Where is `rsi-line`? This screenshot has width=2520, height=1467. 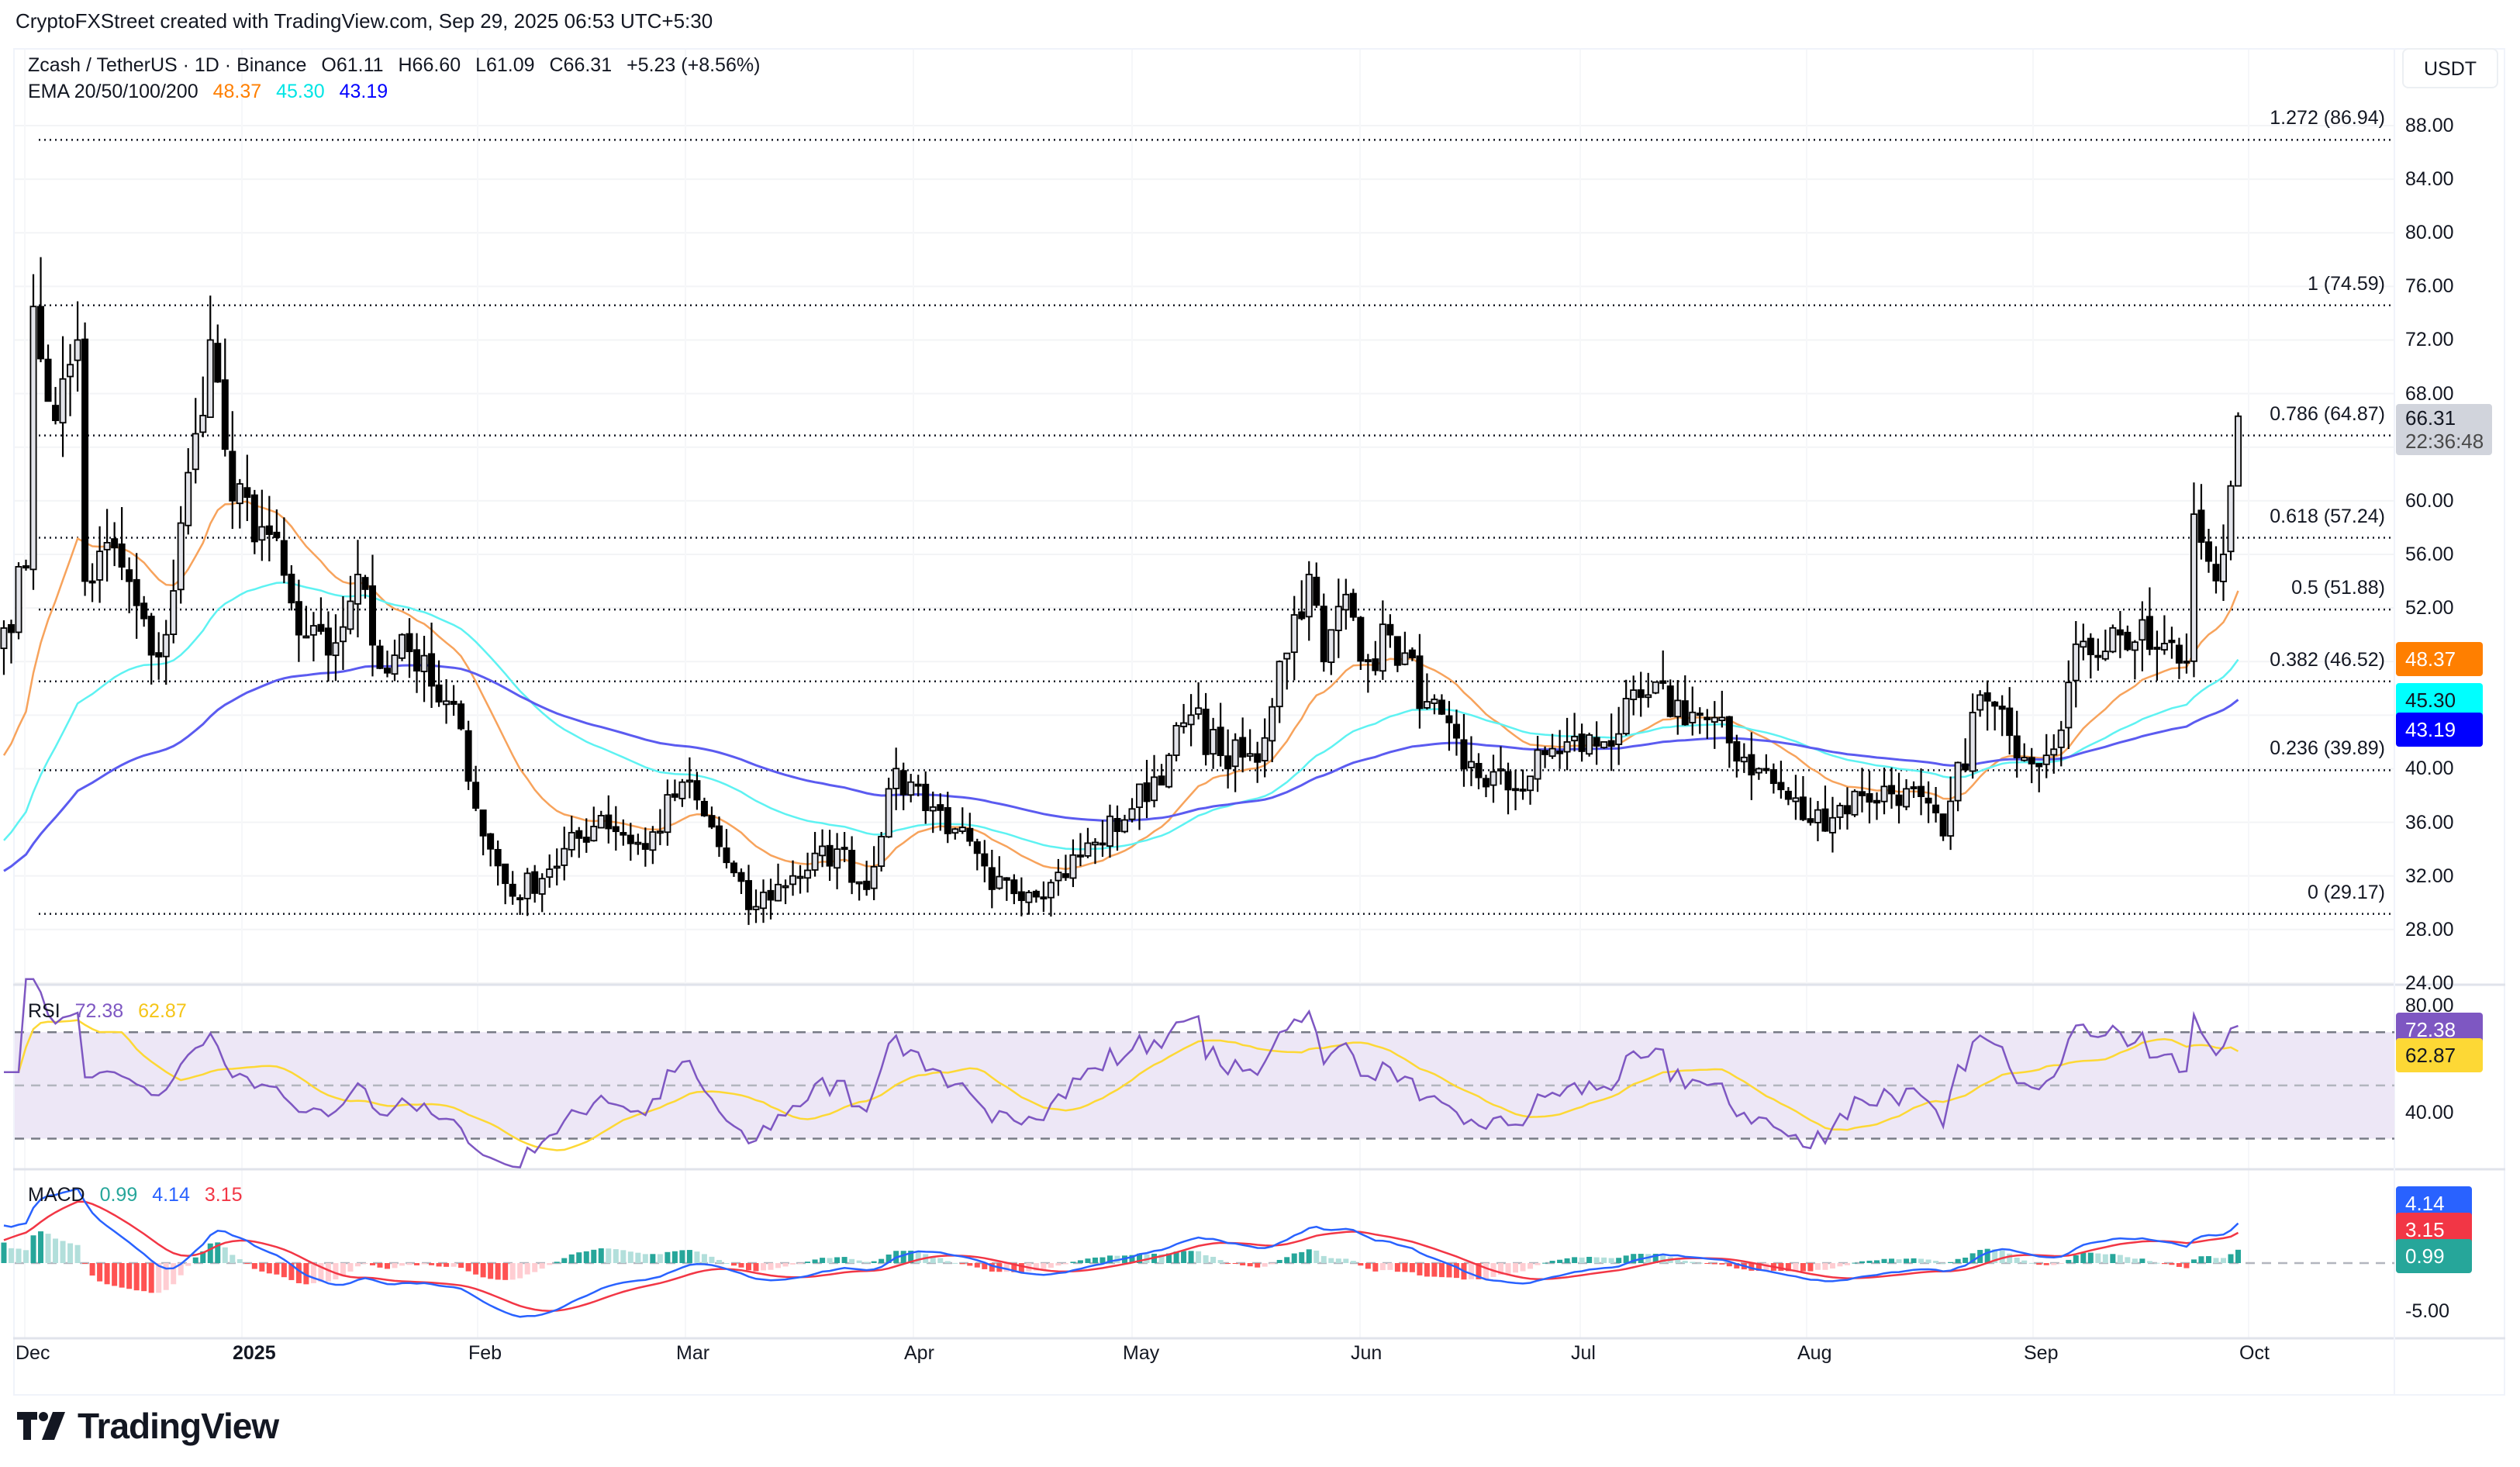 rsi-line is located at coordinates (1121, 1073).